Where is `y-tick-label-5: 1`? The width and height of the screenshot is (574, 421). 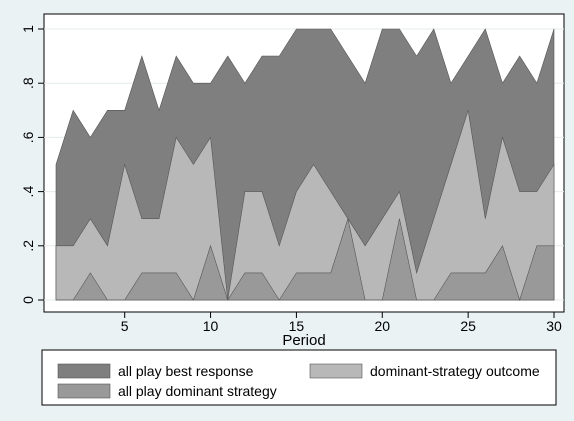 y-tick-label-5: 1 is located at coordinates (28, 29).